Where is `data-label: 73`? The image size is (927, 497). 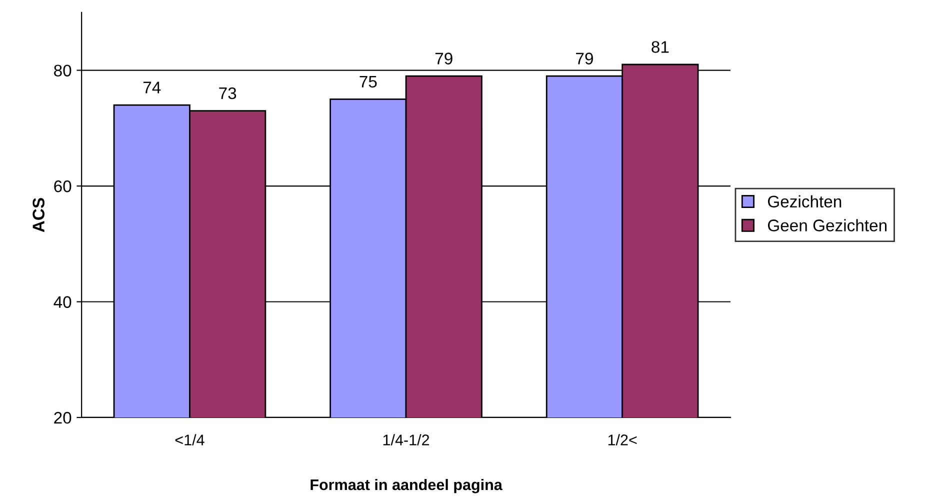 data-label: 73 is located at coordinates (227, 93).